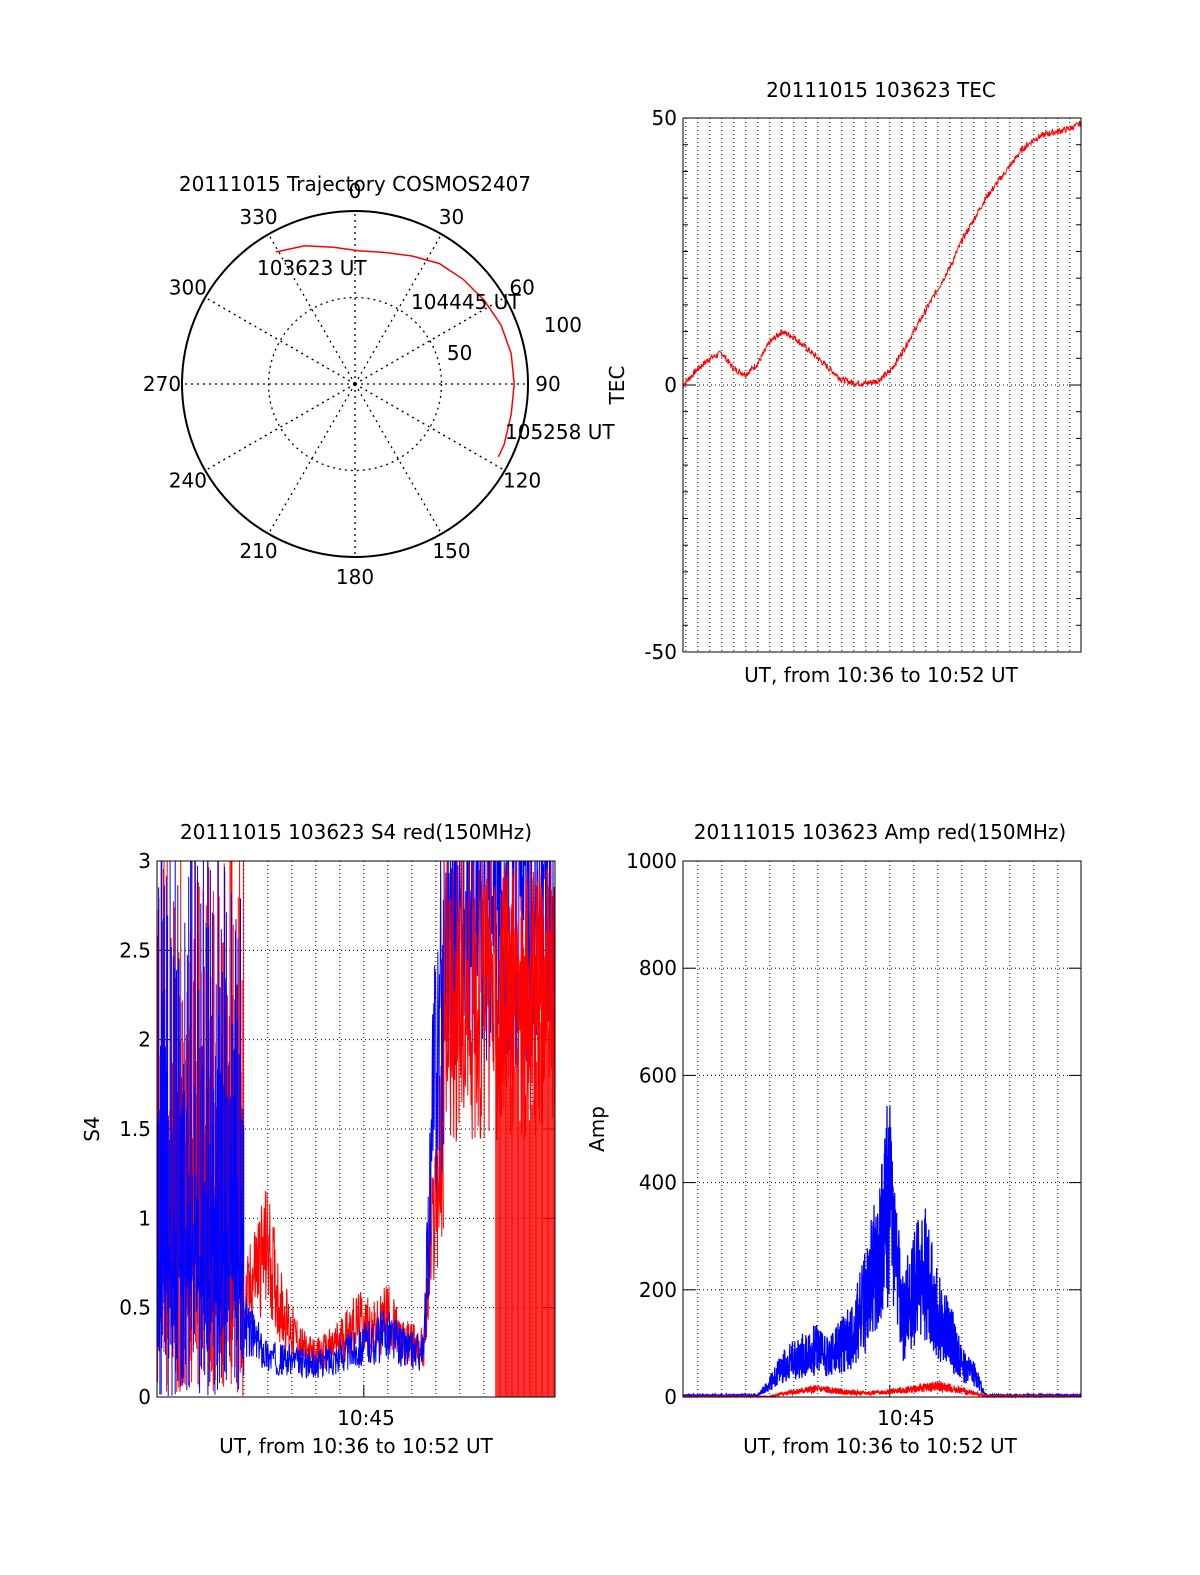 This screenshot has width=1200, height=1575. What do you see at coordinates (355, 577) in the screenshot?
I see `azimuth-label: 180` at bounding box center [355, 577].